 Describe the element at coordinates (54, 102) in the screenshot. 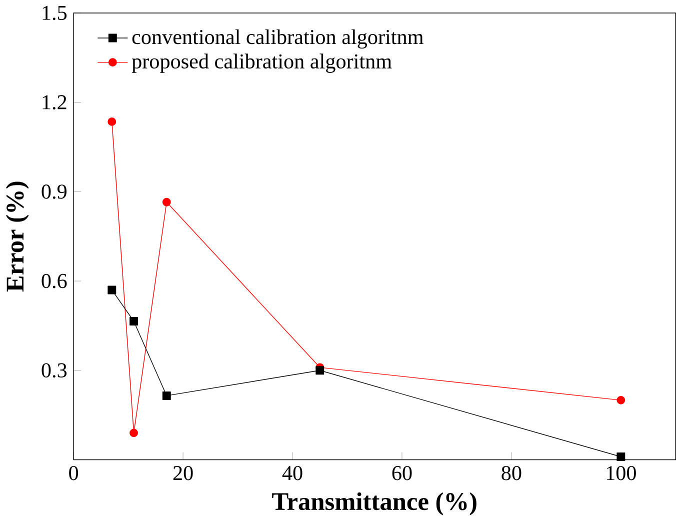

I see `y-tick-label: 1.2` at that location.